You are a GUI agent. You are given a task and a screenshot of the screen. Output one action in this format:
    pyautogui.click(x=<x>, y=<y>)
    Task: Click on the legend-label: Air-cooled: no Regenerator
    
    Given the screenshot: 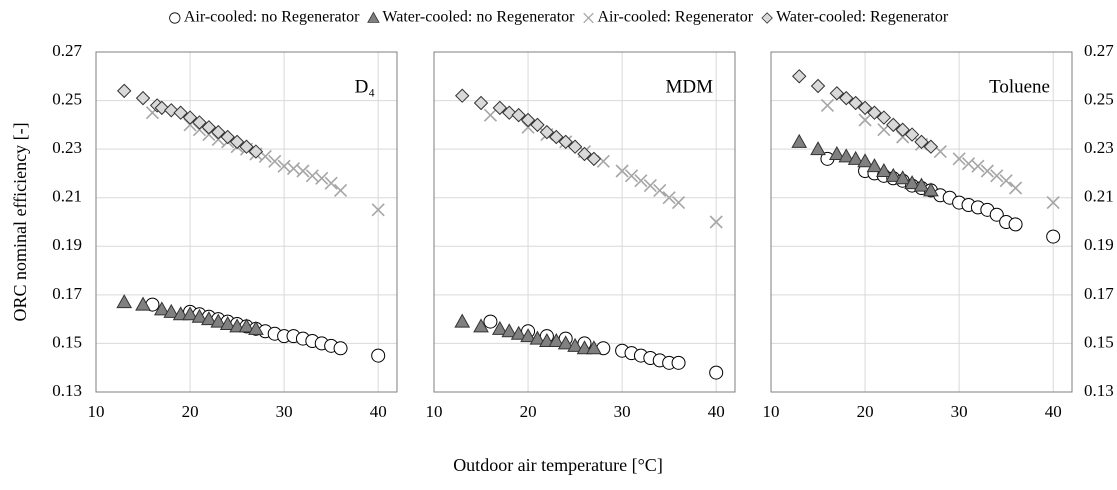 What is the action you would take?
    pyautogui.click(x=272, y=17)
    